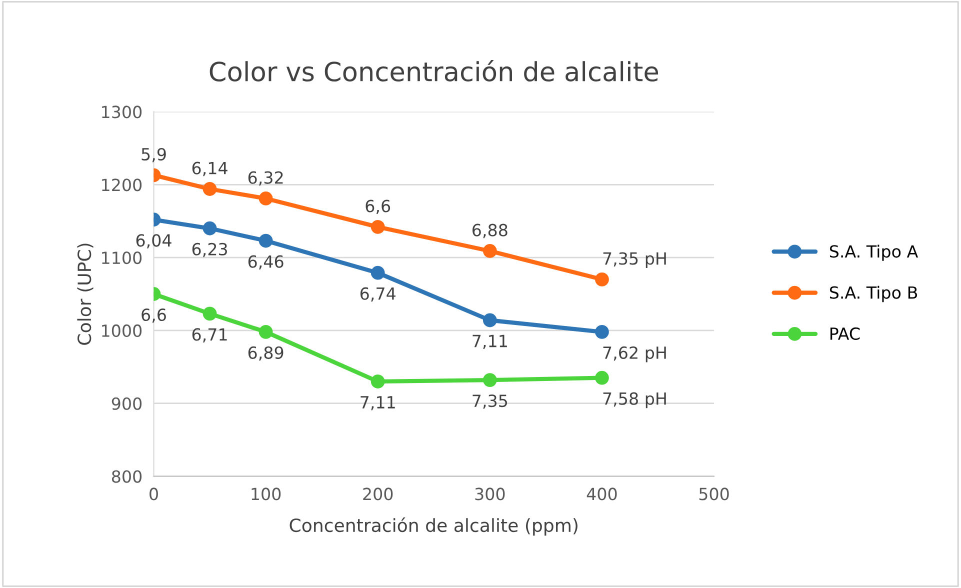 This screenshot has height=588, width=961. What do you see at coordinates (210, 169) in the screenshot?
I see `annotation: 6,14` at bounding box center [210, 169].